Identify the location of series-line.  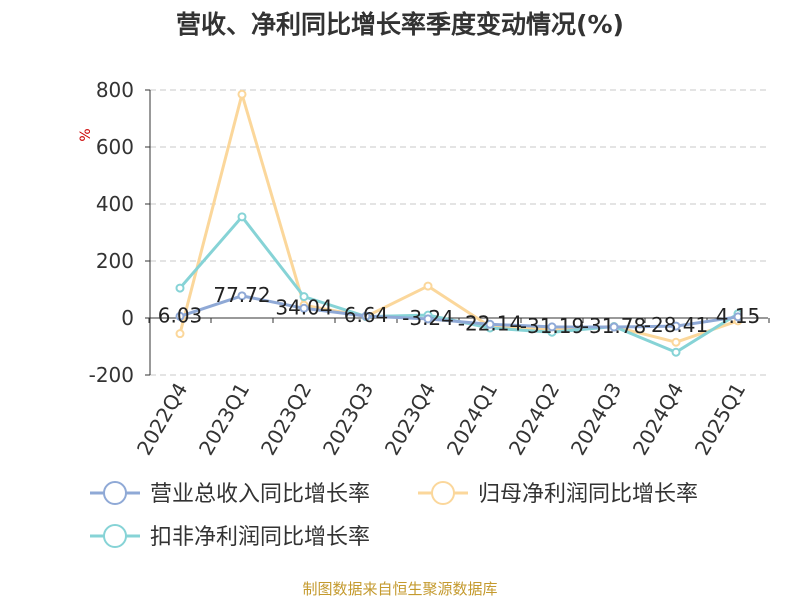
(459, 311).